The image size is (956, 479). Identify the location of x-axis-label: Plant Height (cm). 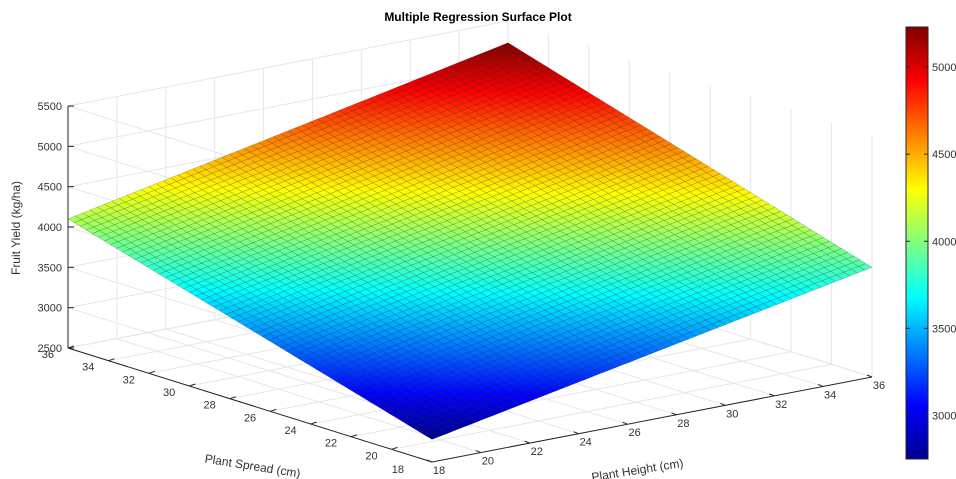
(637, 467).